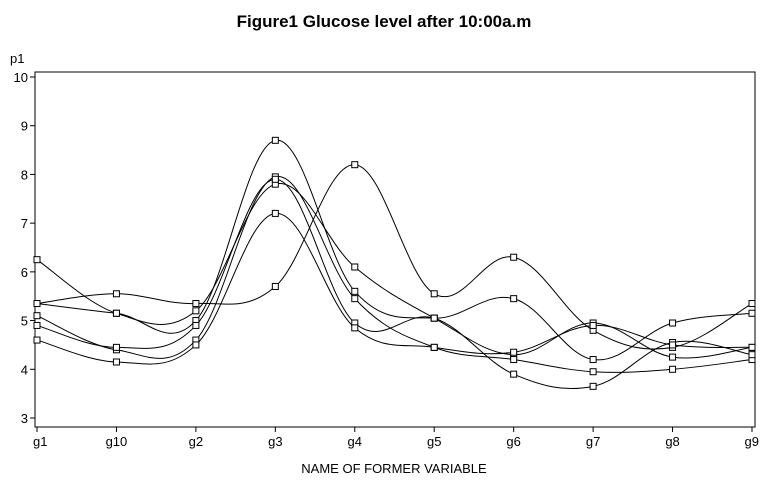 The height and width of the screenshot is (486, 768). What do you see at coordinates (196, 441) in the screenshot?
I see `x-tick-label: g2` at bounding box center [196, 441].